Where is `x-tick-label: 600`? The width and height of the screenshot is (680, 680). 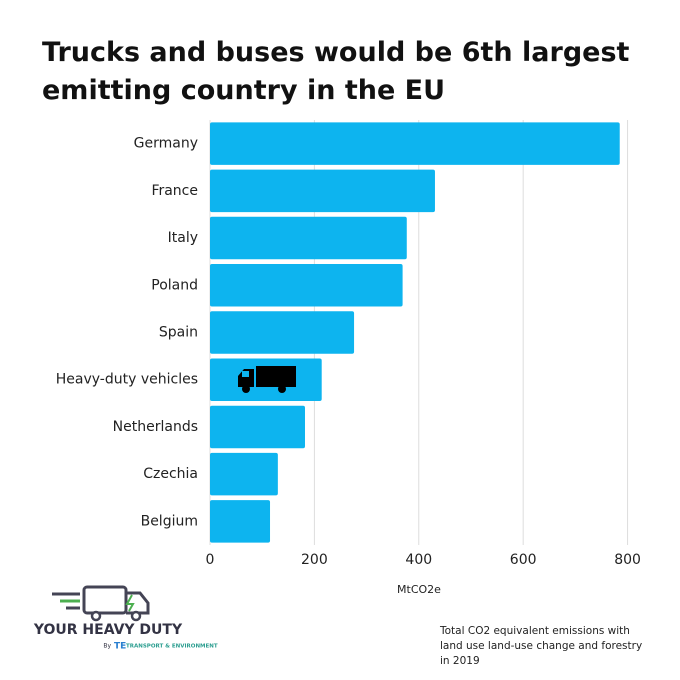 x-tick-label: 600 is located at coordinates (523, 560).